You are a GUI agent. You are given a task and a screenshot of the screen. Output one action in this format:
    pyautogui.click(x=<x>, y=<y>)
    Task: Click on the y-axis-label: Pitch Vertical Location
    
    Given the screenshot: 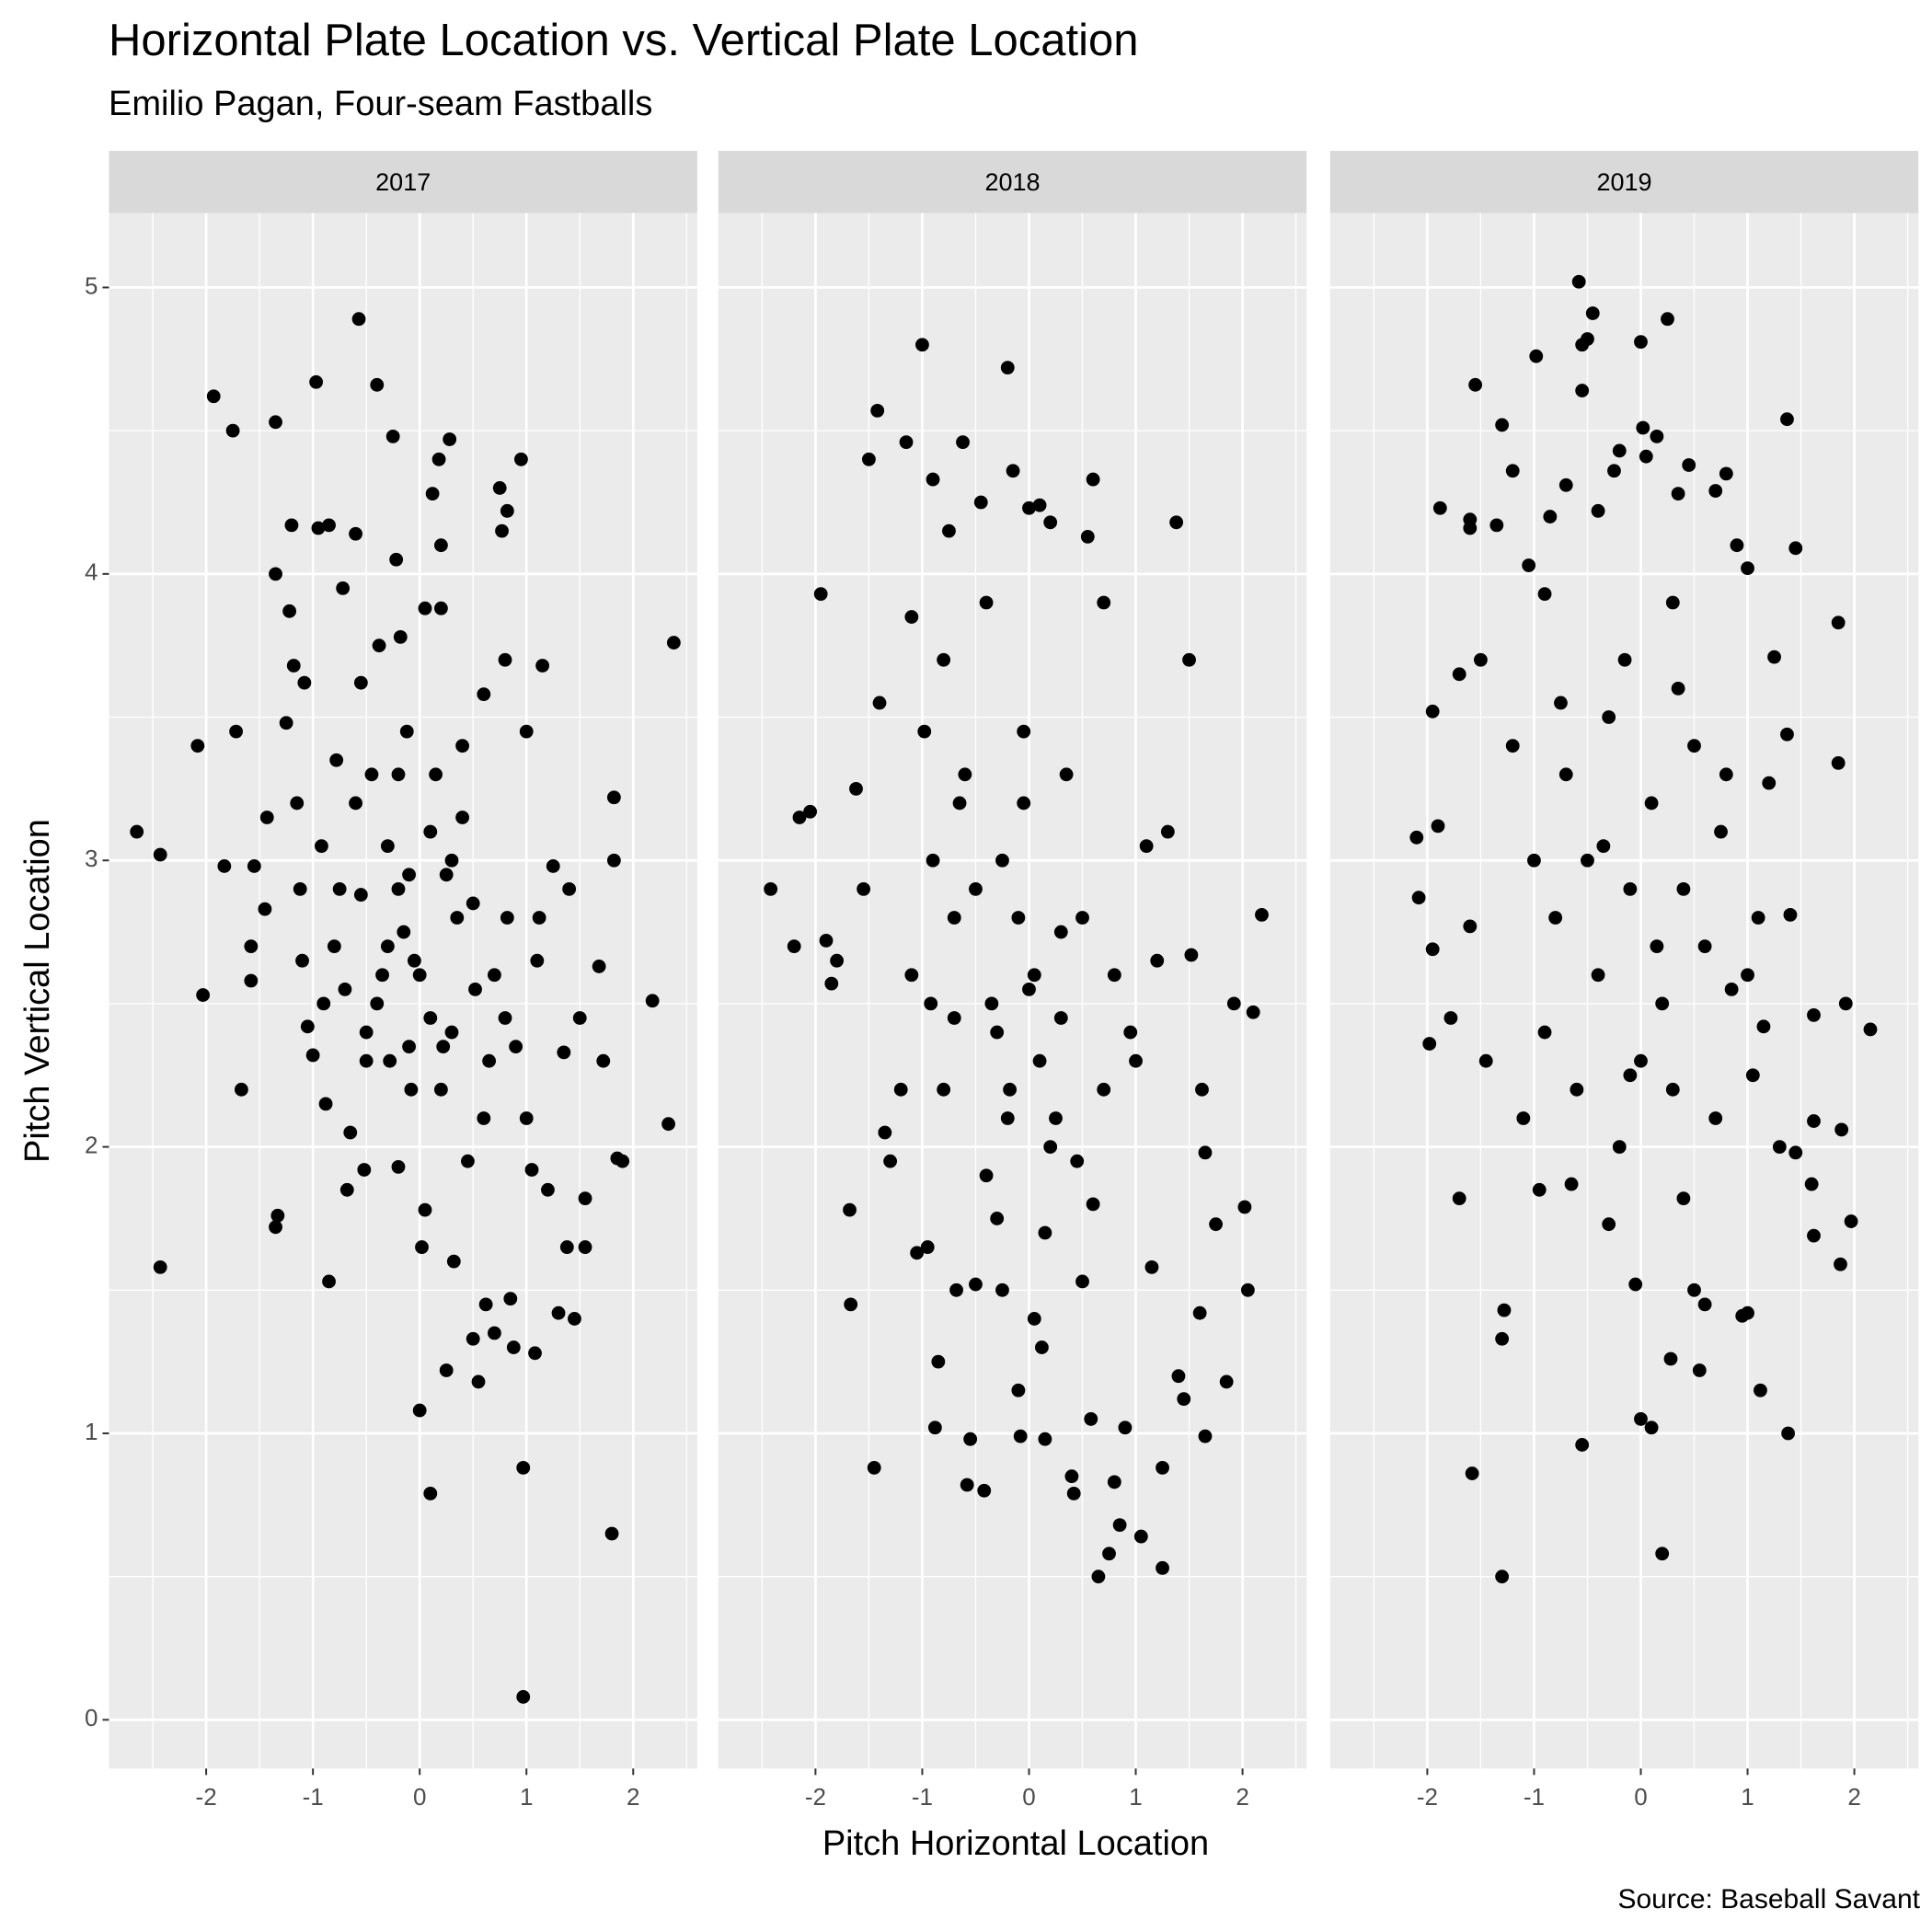 What is the action you would take?
    pyautogui.click(x=37, y=991)
    